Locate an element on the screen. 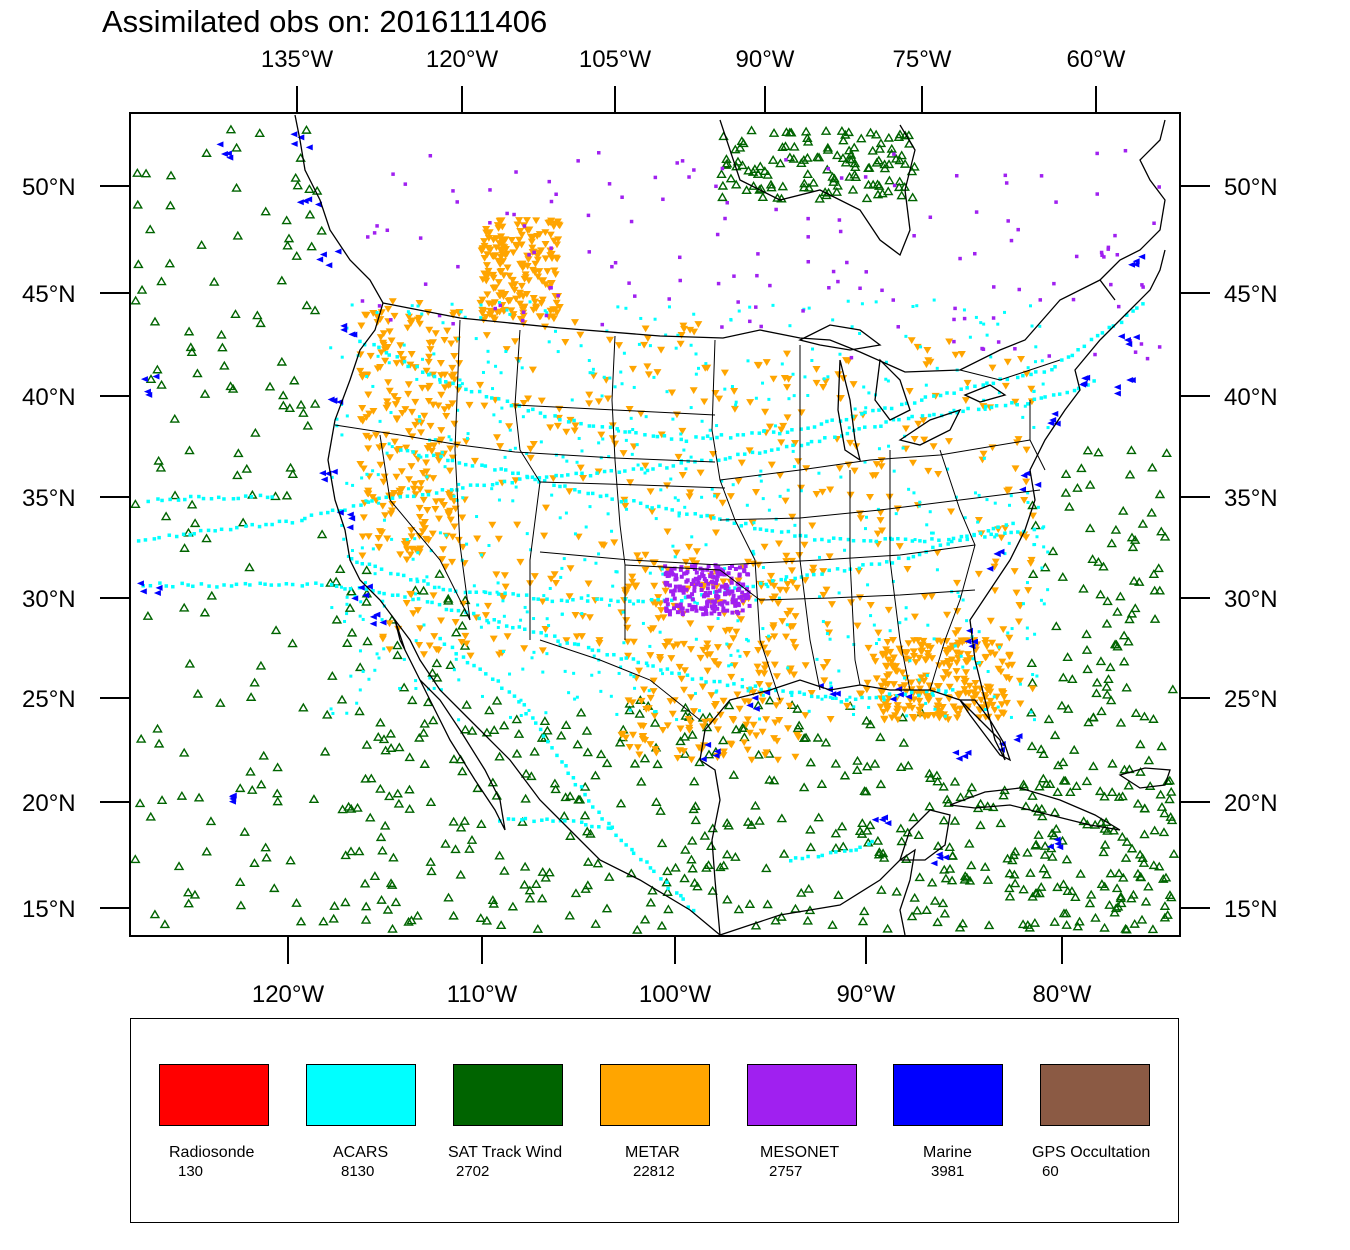  hudson-bay is located at coordinates (817, 188).